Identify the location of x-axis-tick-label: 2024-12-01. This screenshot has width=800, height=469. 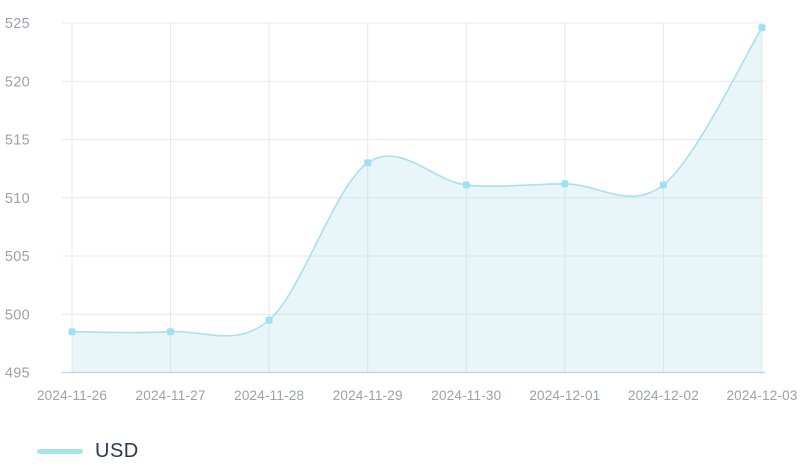
(564, 395).